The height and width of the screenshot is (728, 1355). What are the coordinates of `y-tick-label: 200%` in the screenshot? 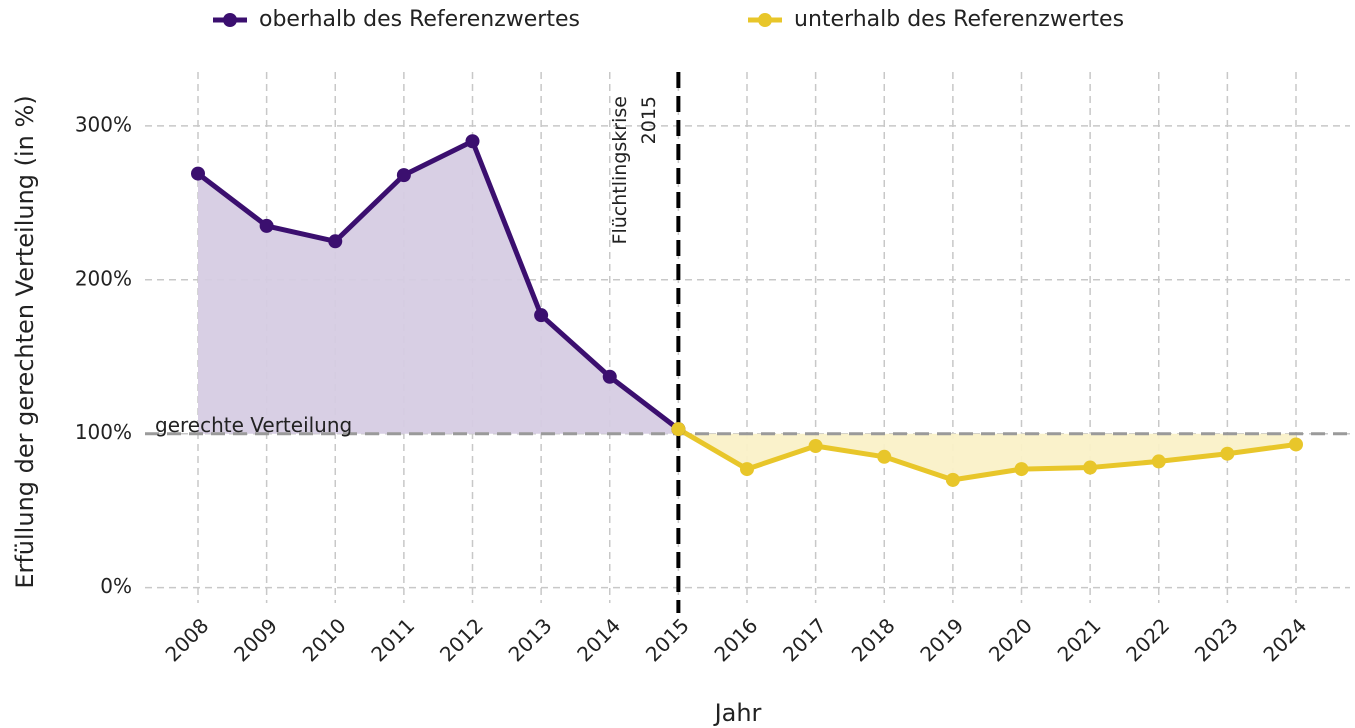 It's located at (103, 278).